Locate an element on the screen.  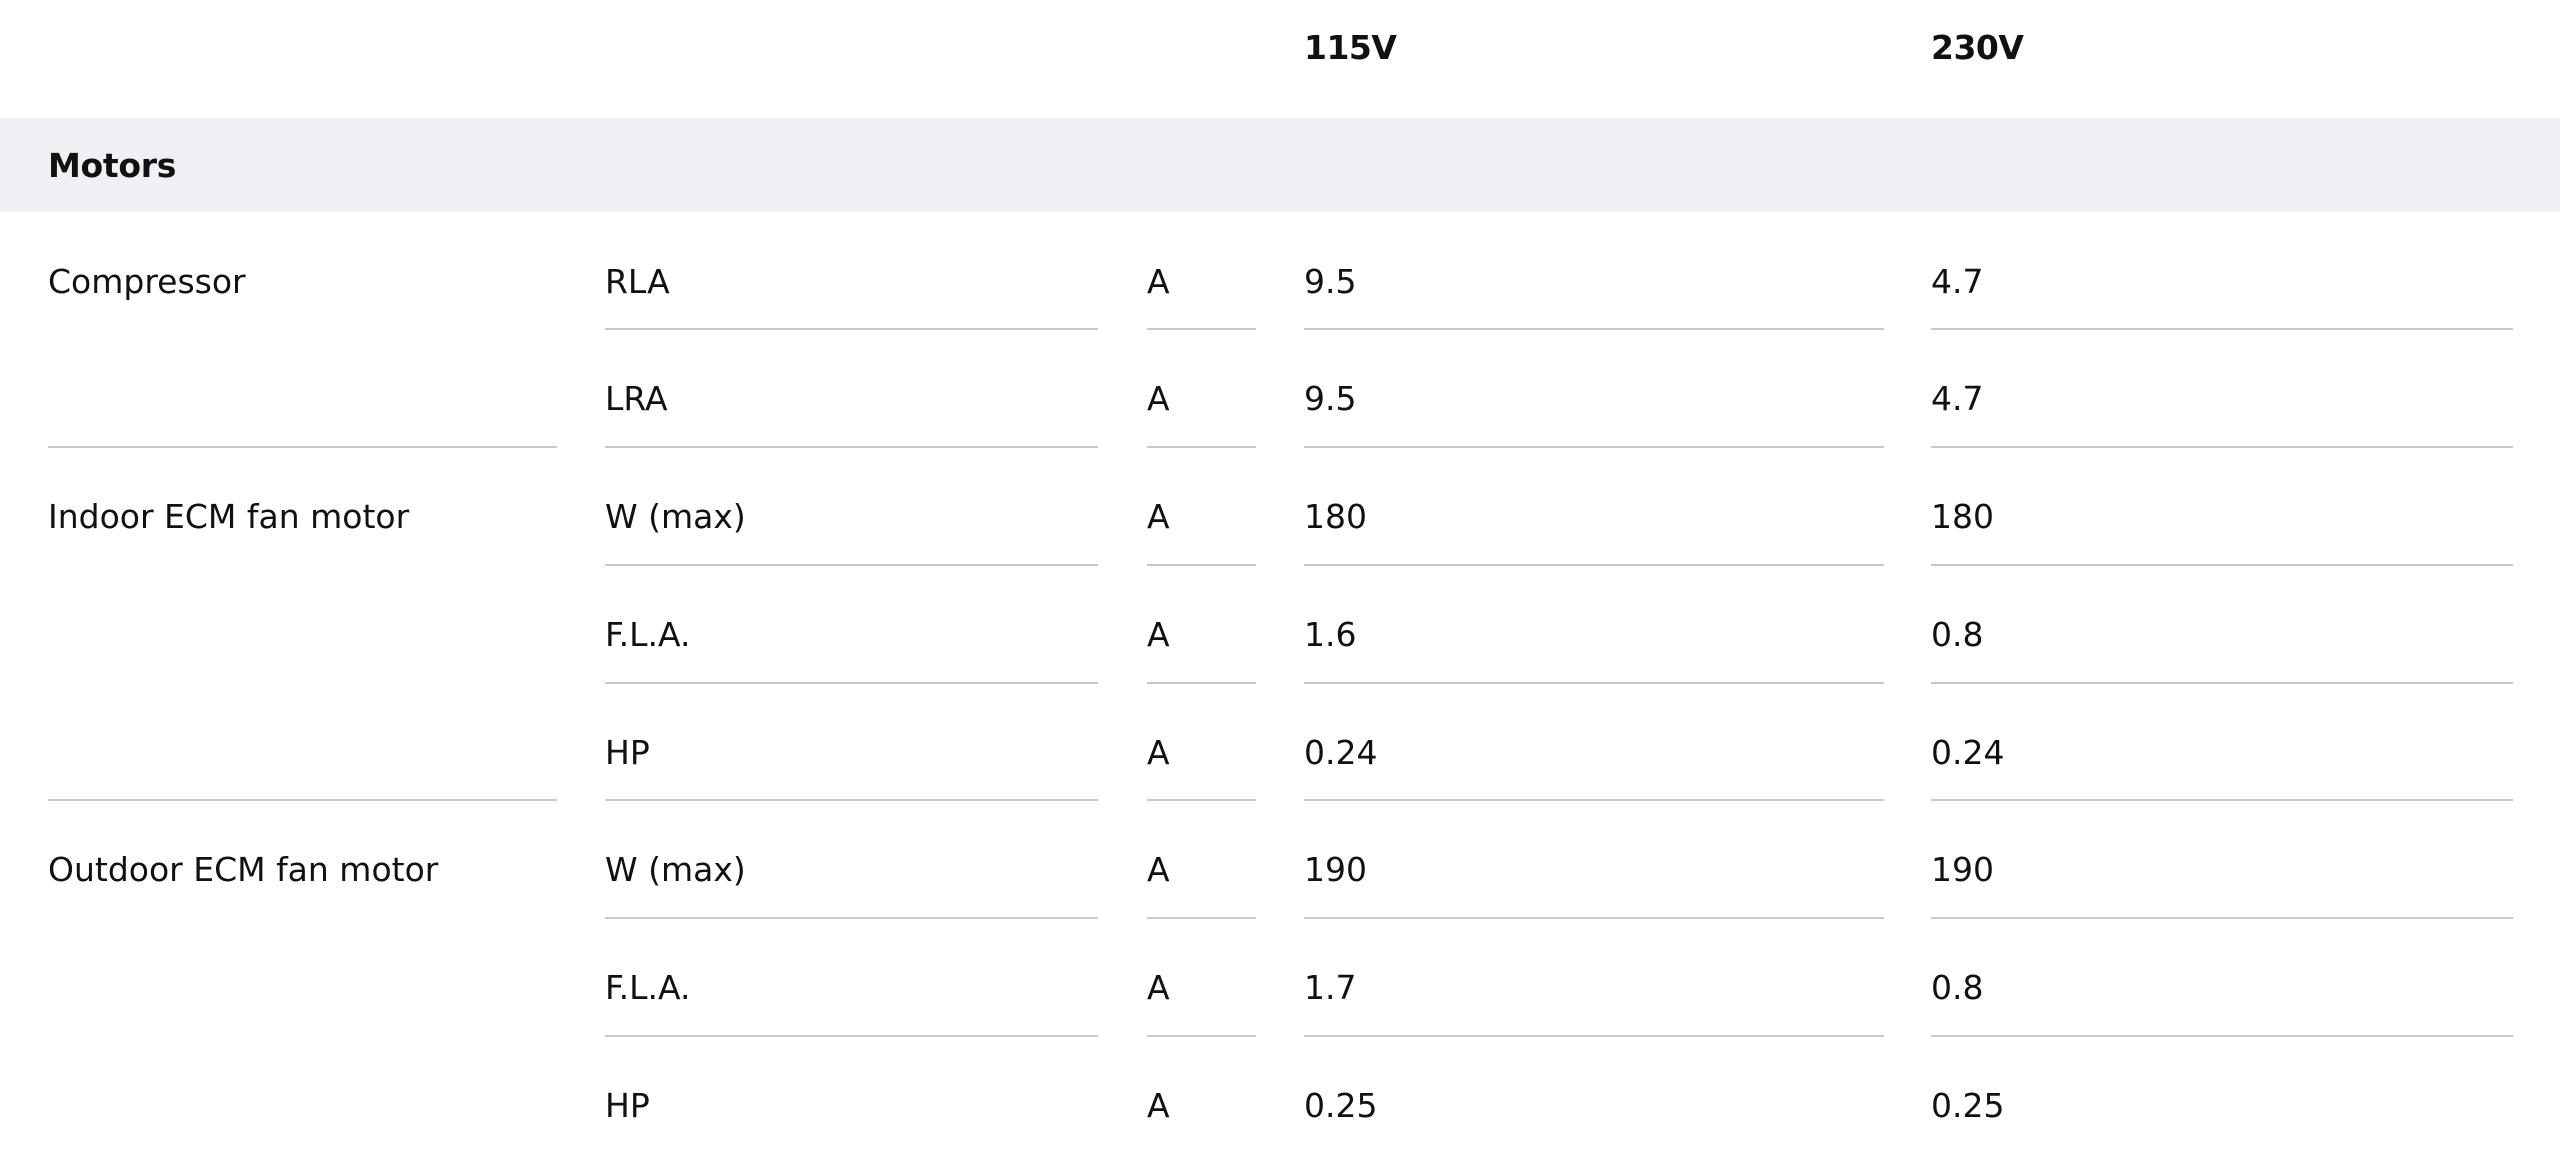
value-230v-cell: 190 is located at coordinates (1962, 869).